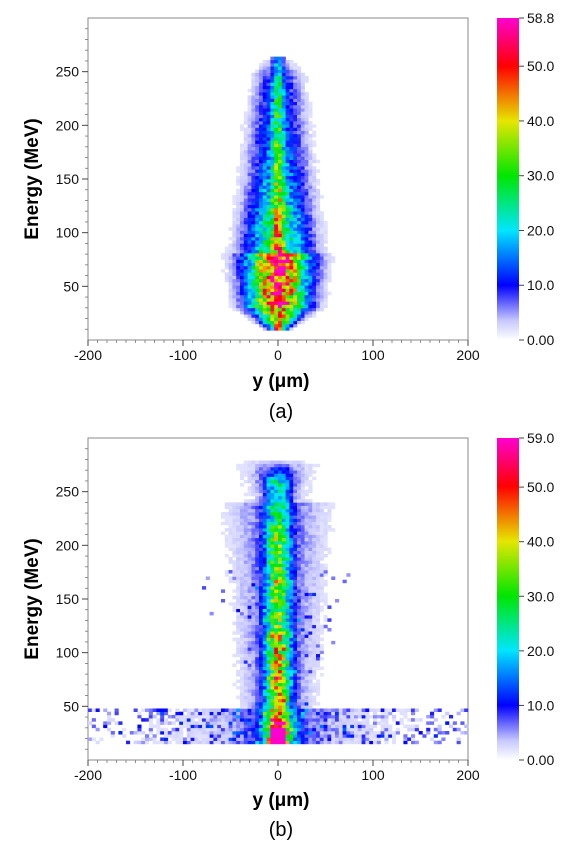  Describe the element at coordinates (540, 230) in the screenshot. I see `colorbar-tick-label: 20.0` at that location.